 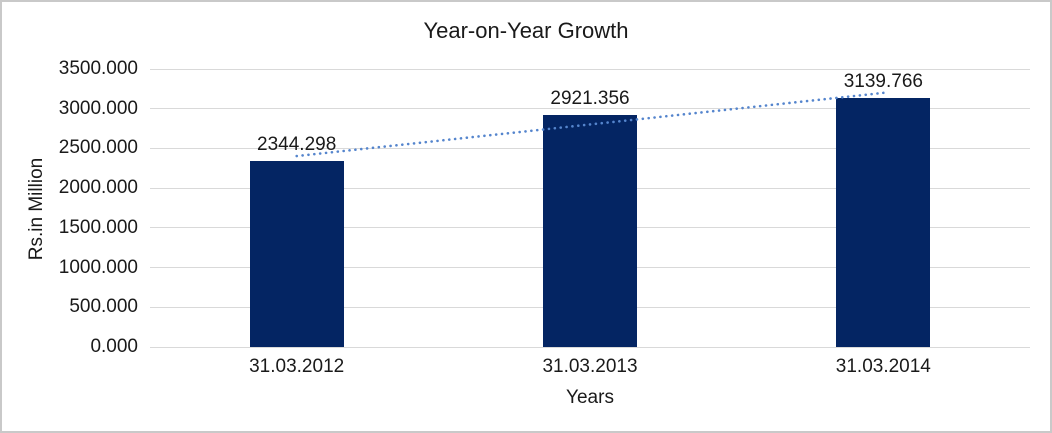 I want to click on y-axis-tick-label: 2000.000, so click(x=98, y=188).